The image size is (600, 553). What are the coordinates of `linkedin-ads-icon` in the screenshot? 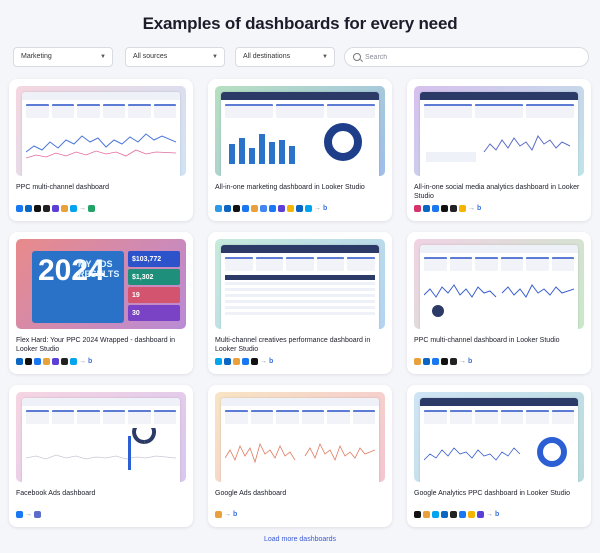 It's located at (299, 208).